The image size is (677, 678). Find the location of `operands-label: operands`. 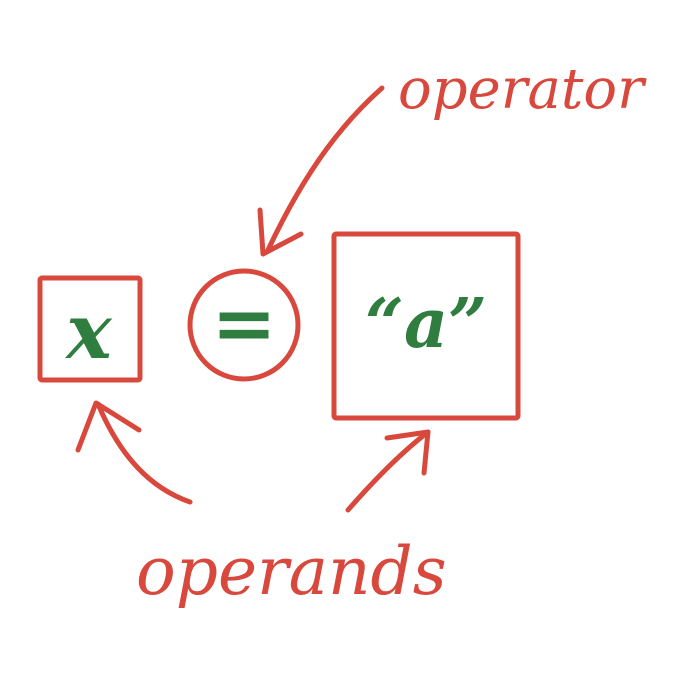

operands-label: operands is located at coordinates (291, 571).